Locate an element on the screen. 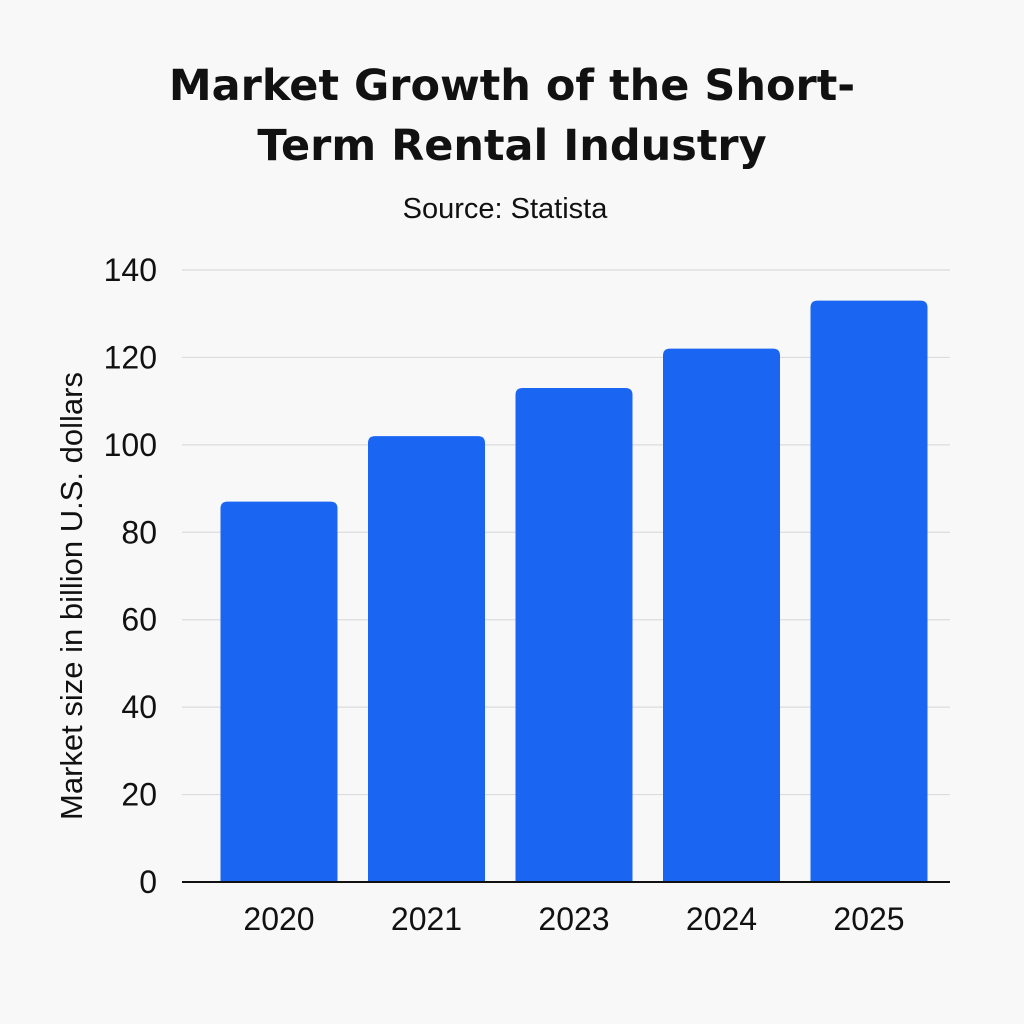 Image resolution: width=1024 pixels, height=1024 pixels. y-tick-label: 20 is located at coordinates (139, 795).